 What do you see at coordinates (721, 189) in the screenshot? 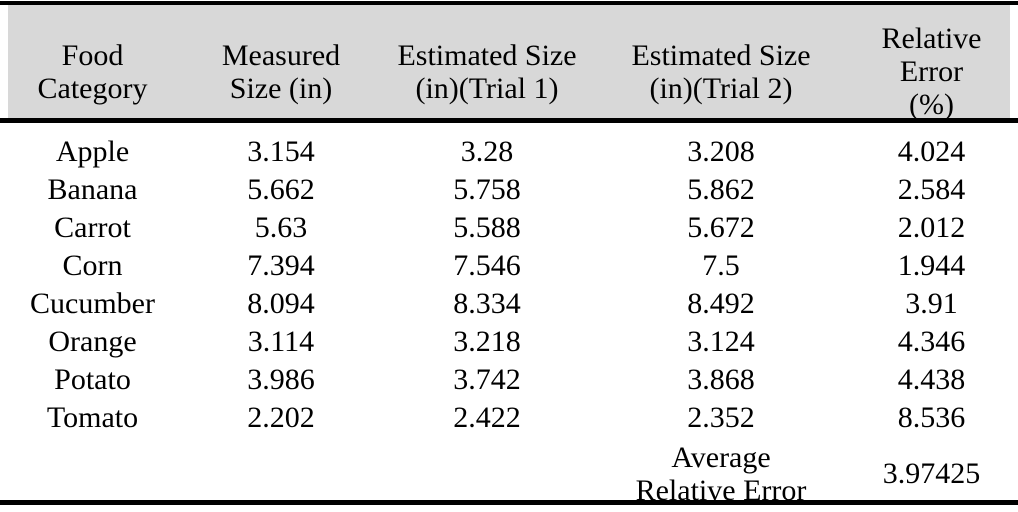
I see `cell-trial2: 5.862` at bounding box center [721, 189].